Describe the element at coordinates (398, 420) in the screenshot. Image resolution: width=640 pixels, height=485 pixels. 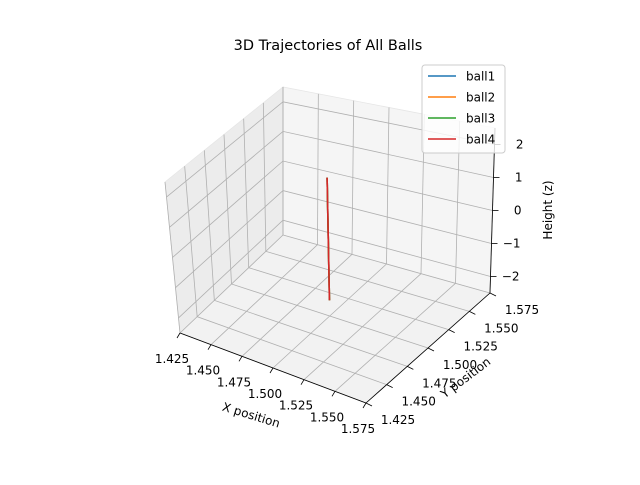
I see `y-tick-label: 1.425` at that location.